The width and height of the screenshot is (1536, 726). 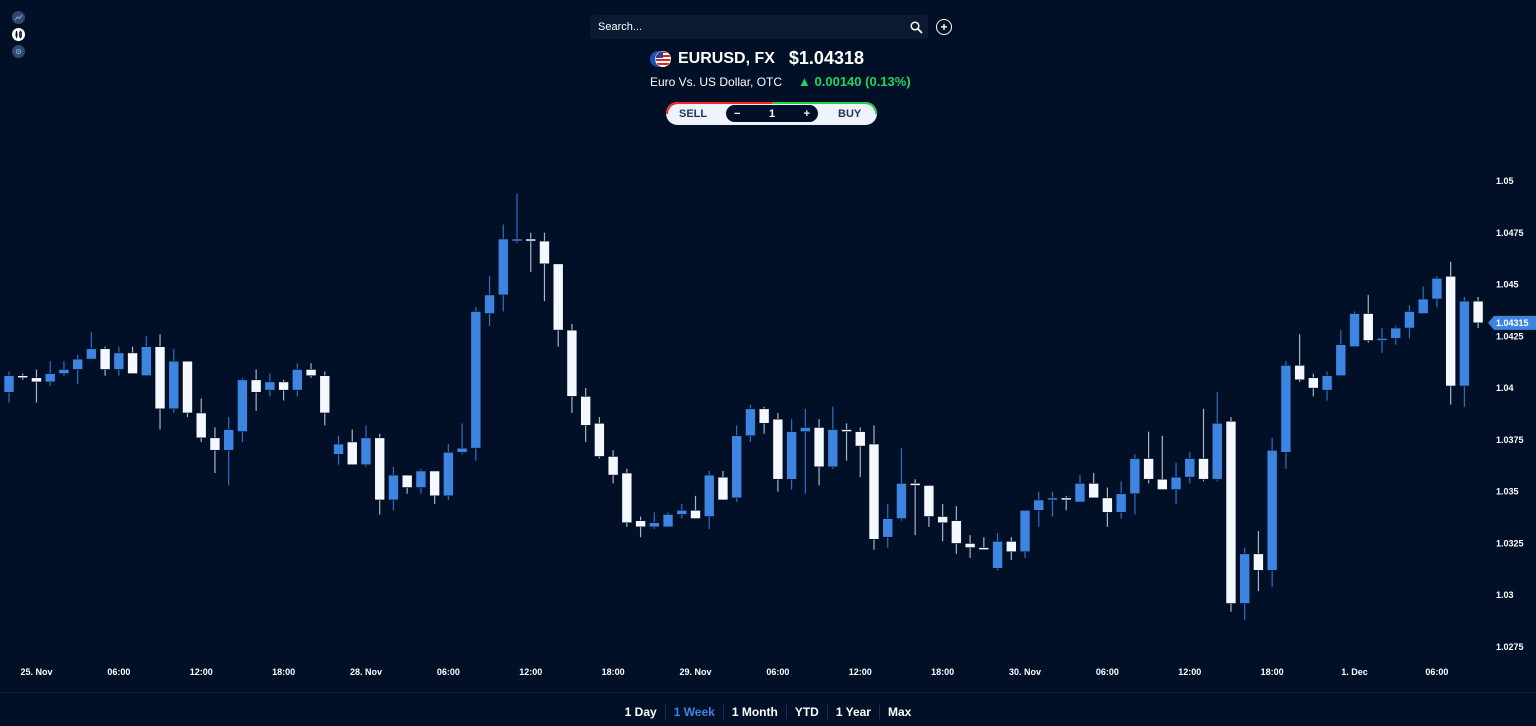 What do you see at coordinates (640, 712) in the screenshot?
I see `range-1-day: 1 Day` at bounding box center [640, 712].